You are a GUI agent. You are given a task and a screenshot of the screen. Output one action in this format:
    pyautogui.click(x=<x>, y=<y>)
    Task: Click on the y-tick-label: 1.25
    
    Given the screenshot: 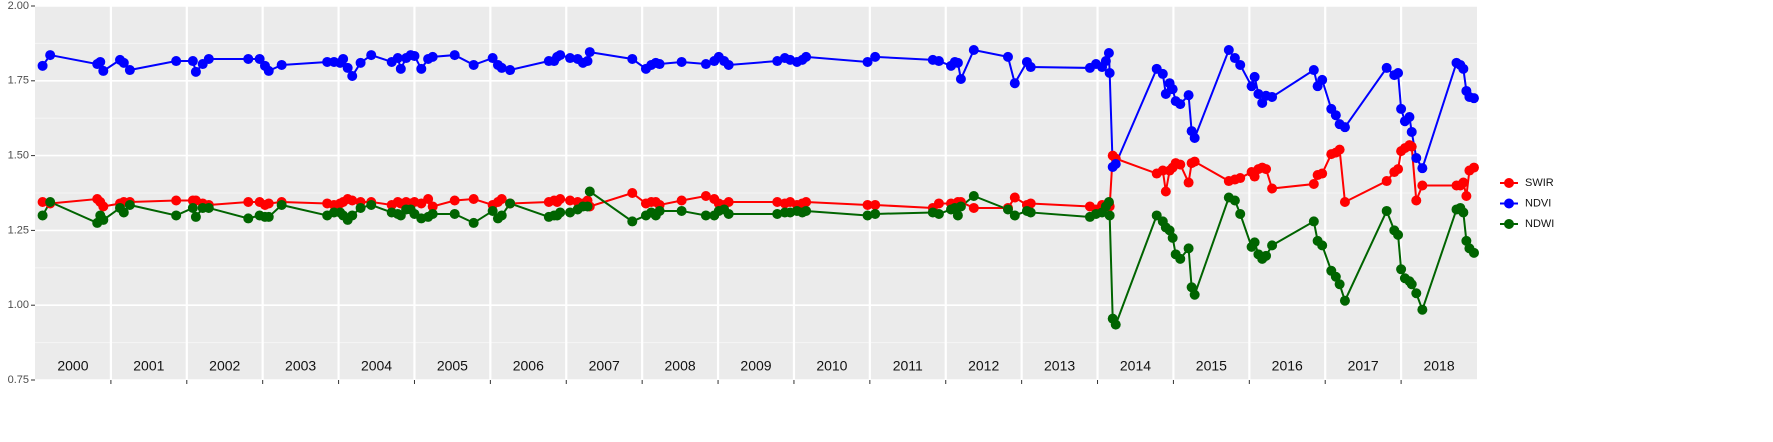 What is the action you would take?
    pyautogui.click(x=18, y=230)
    